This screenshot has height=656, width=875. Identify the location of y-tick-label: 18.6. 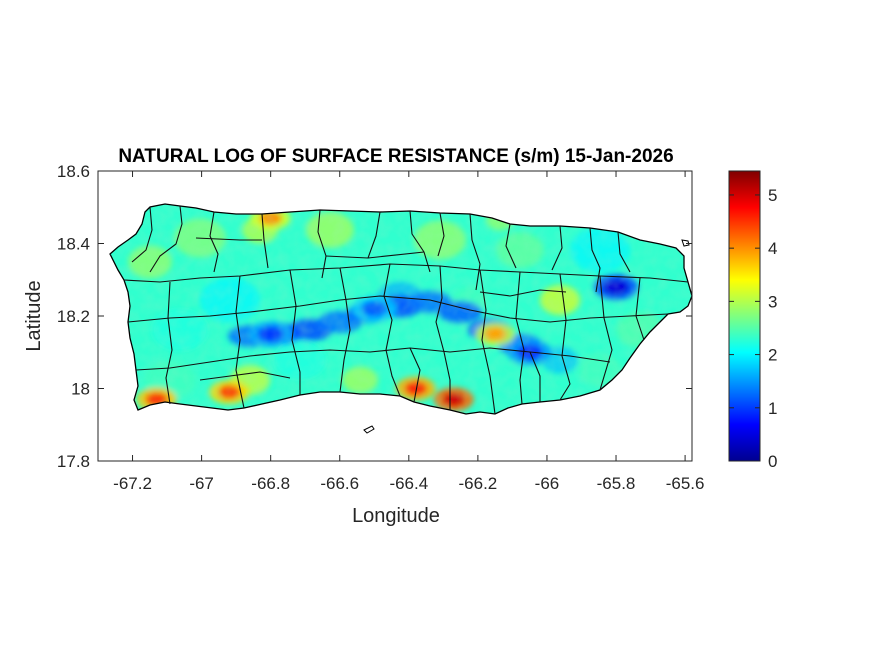
(73, 171).